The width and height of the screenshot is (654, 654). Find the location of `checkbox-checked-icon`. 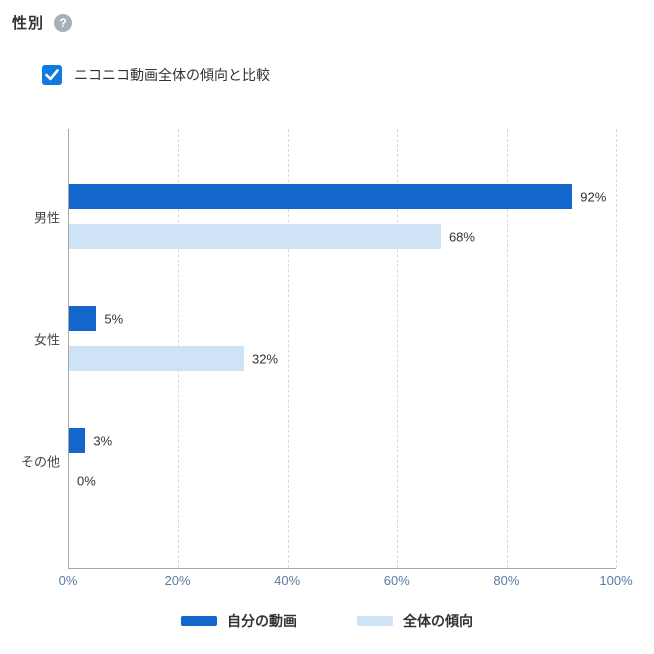

checkbox-checked-icon is located at coordinates (52, 75).